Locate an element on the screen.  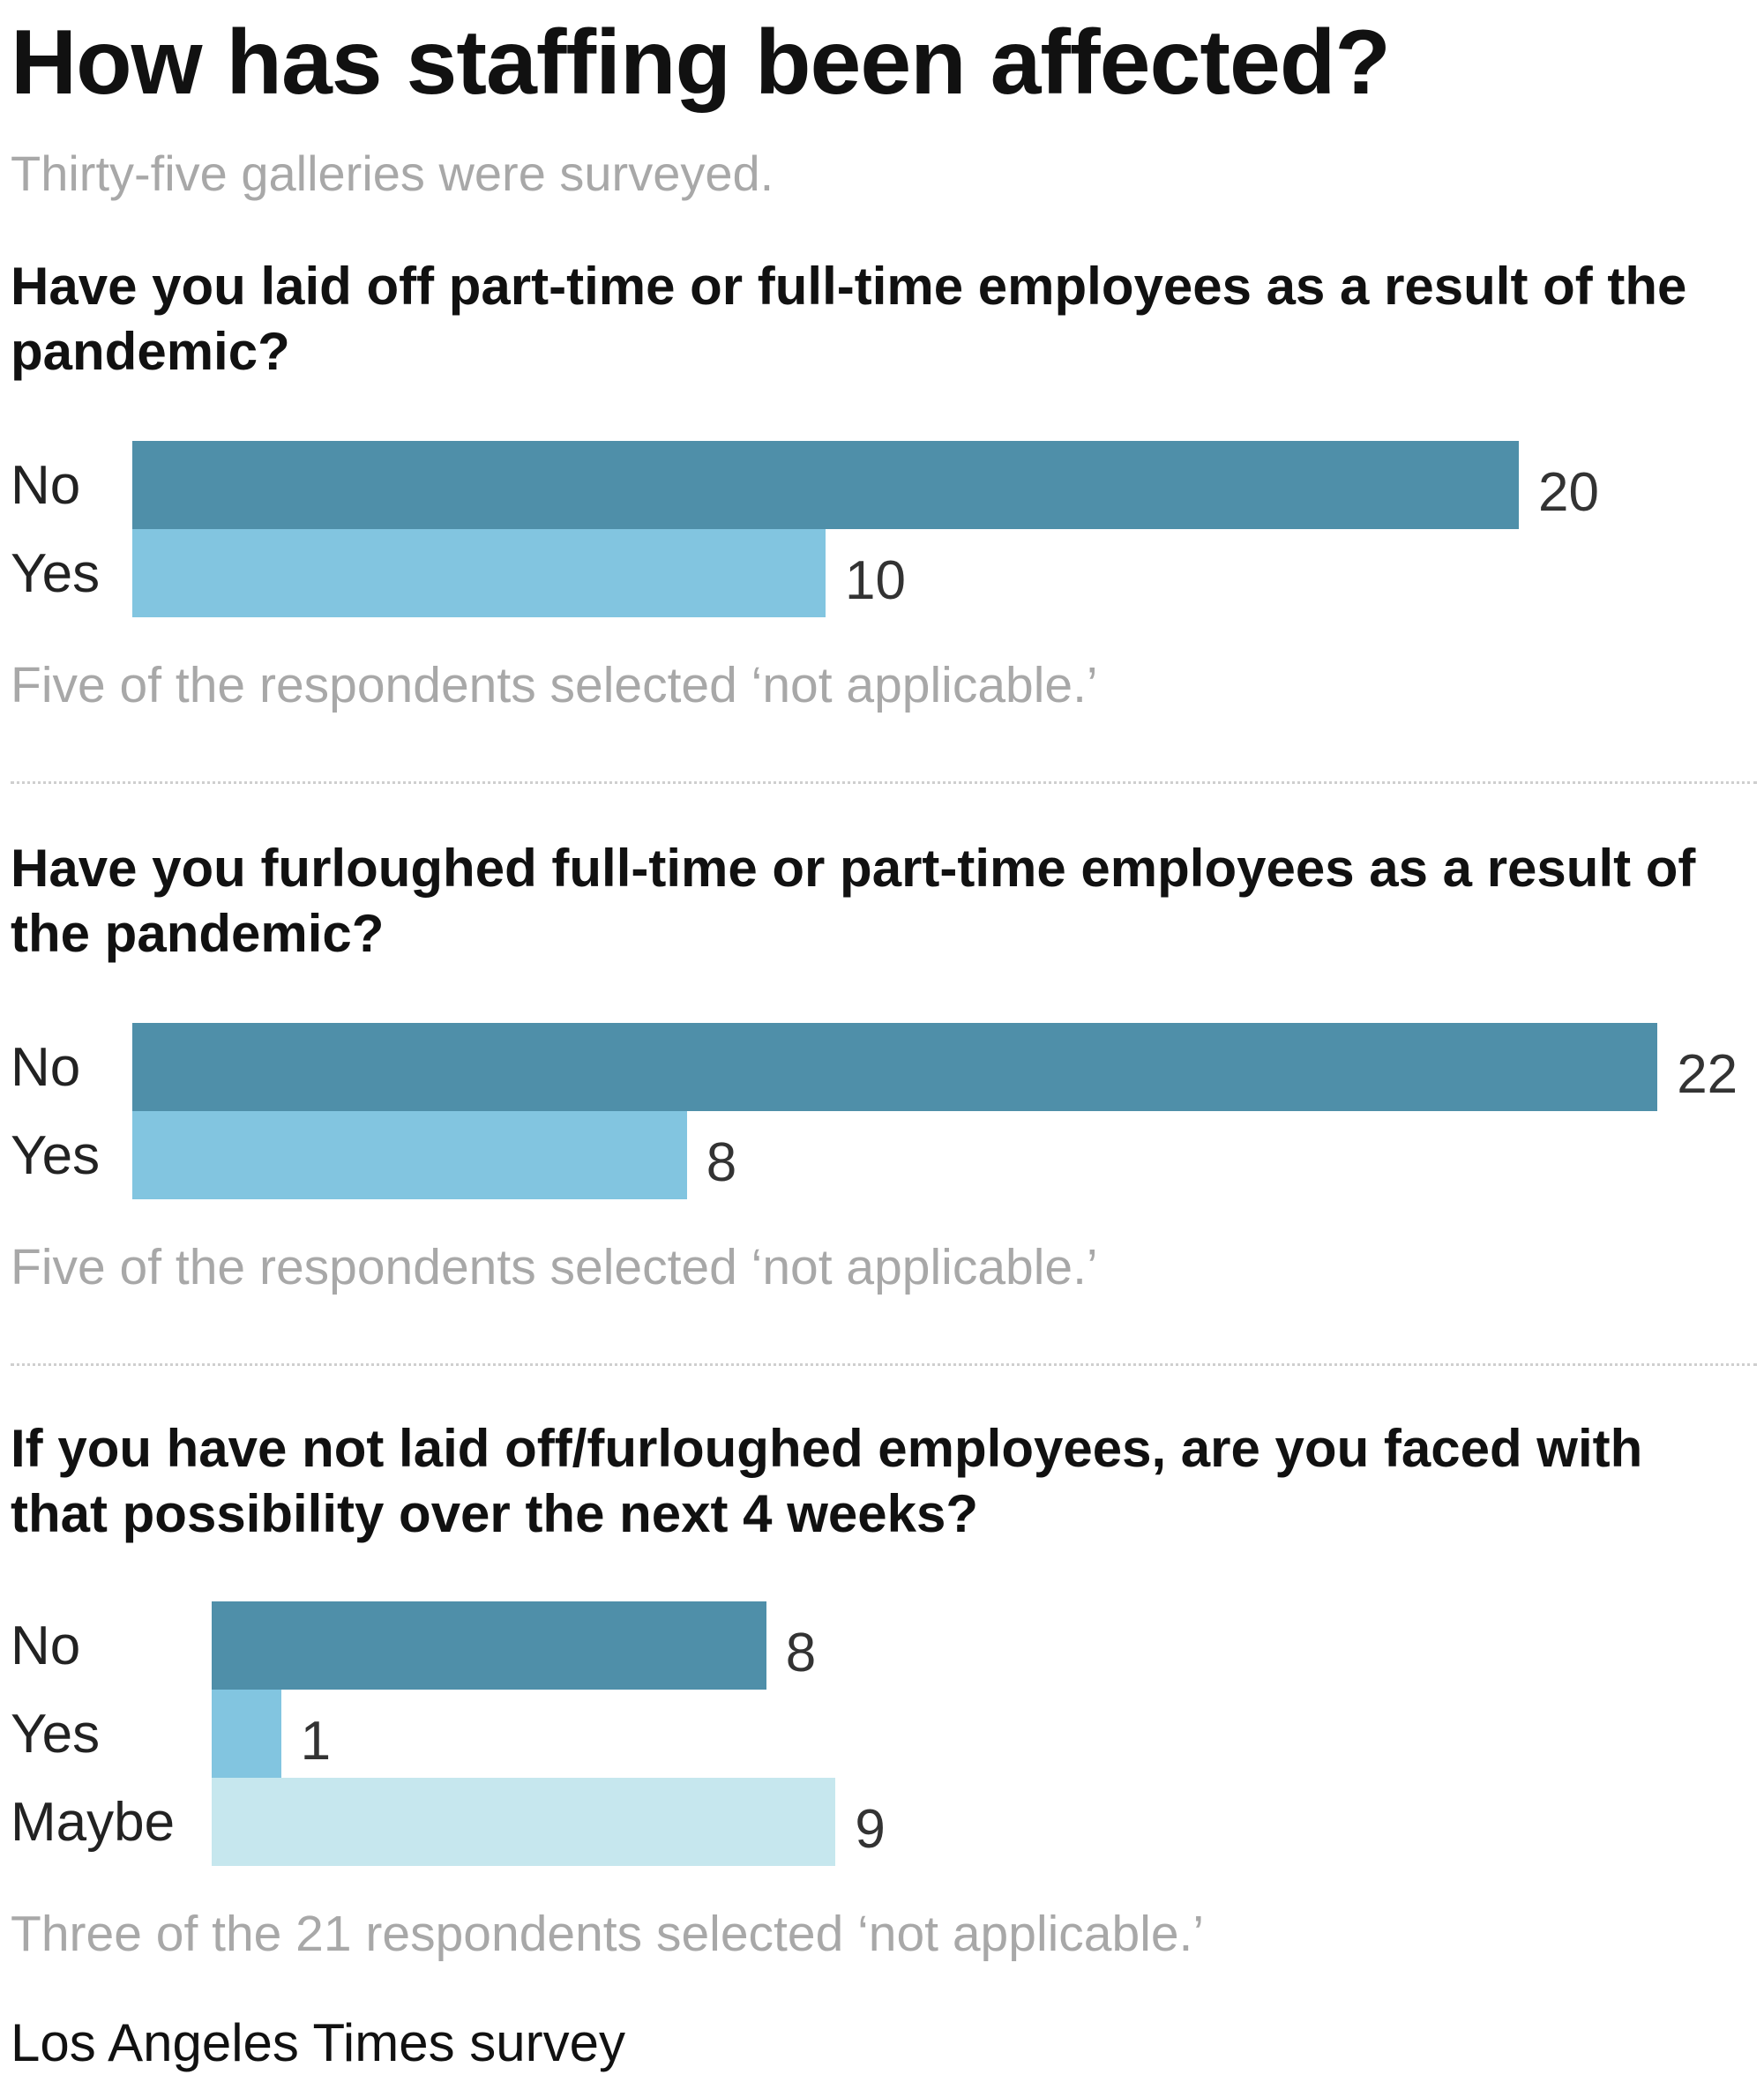
value-label: 22 is located at coordinates (1707, 1074).